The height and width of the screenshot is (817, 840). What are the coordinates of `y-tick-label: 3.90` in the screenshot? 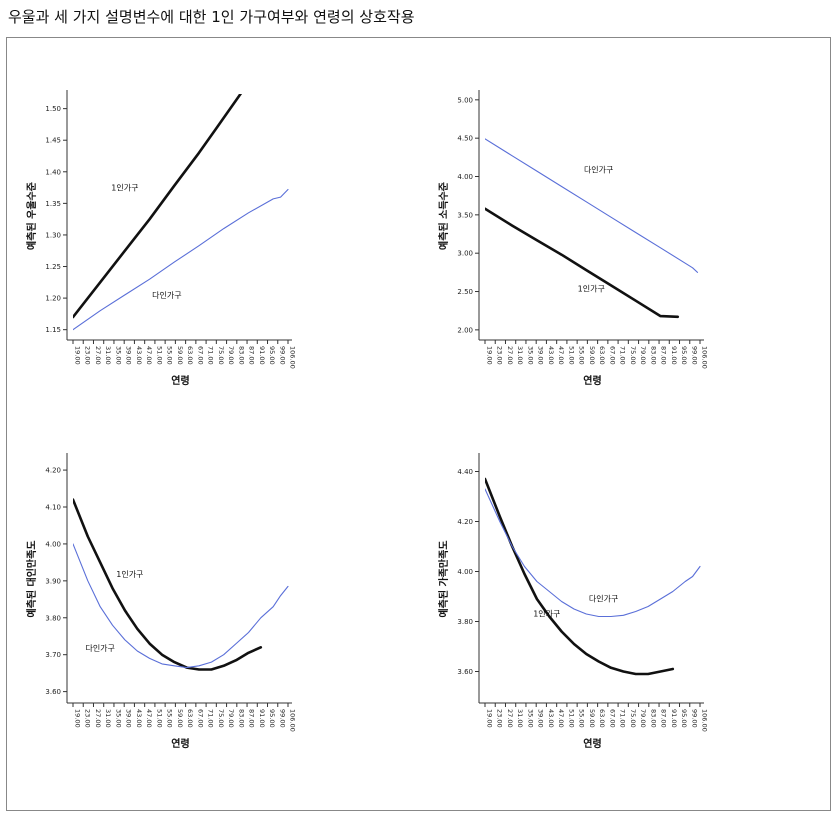 It's located at (53, 581).